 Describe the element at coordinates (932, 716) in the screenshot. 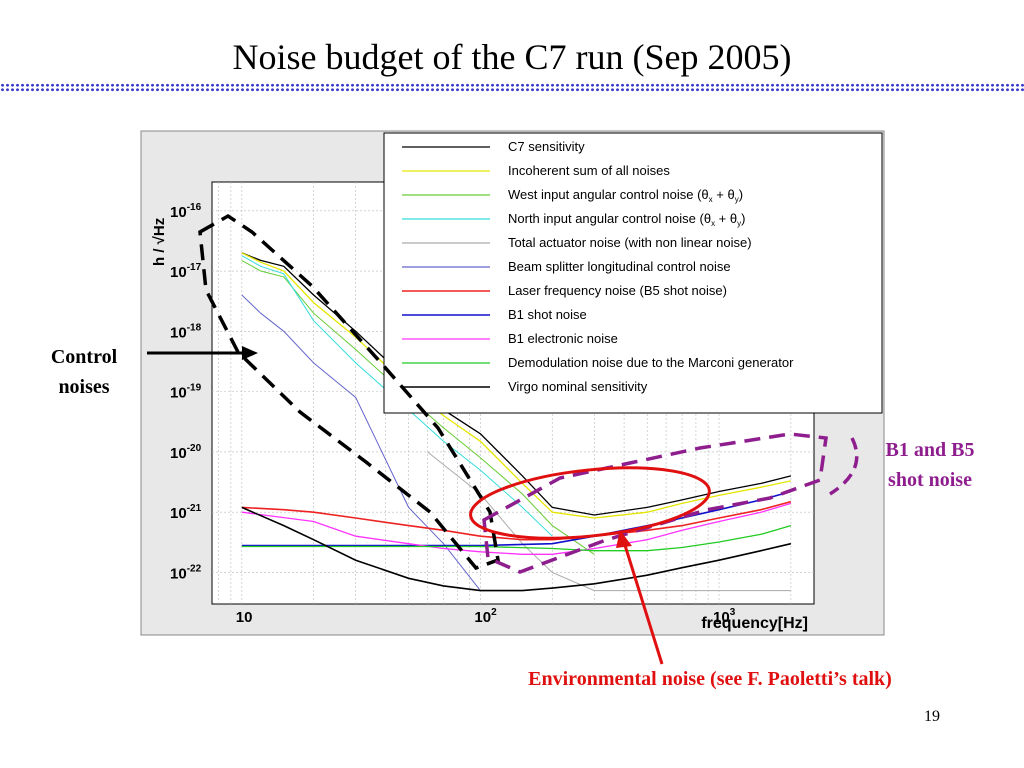

I see `page-number: 19` at that location.